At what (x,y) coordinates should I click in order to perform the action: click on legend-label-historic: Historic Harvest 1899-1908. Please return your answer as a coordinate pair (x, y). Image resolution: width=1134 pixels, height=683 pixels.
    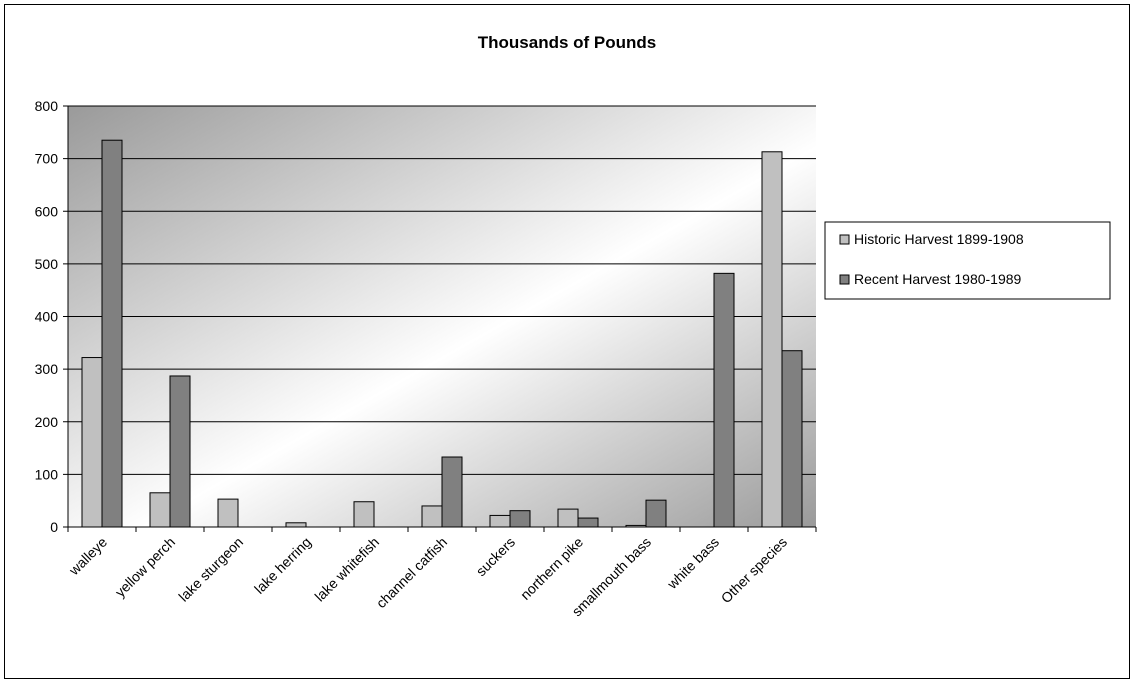
    Looking at the image, I should click on (939, 239).